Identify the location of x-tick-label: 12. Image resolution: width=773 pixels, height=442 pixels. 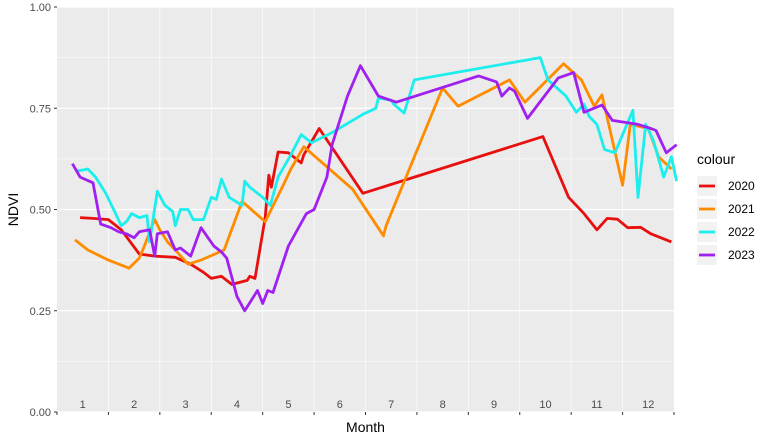
(648, 405).